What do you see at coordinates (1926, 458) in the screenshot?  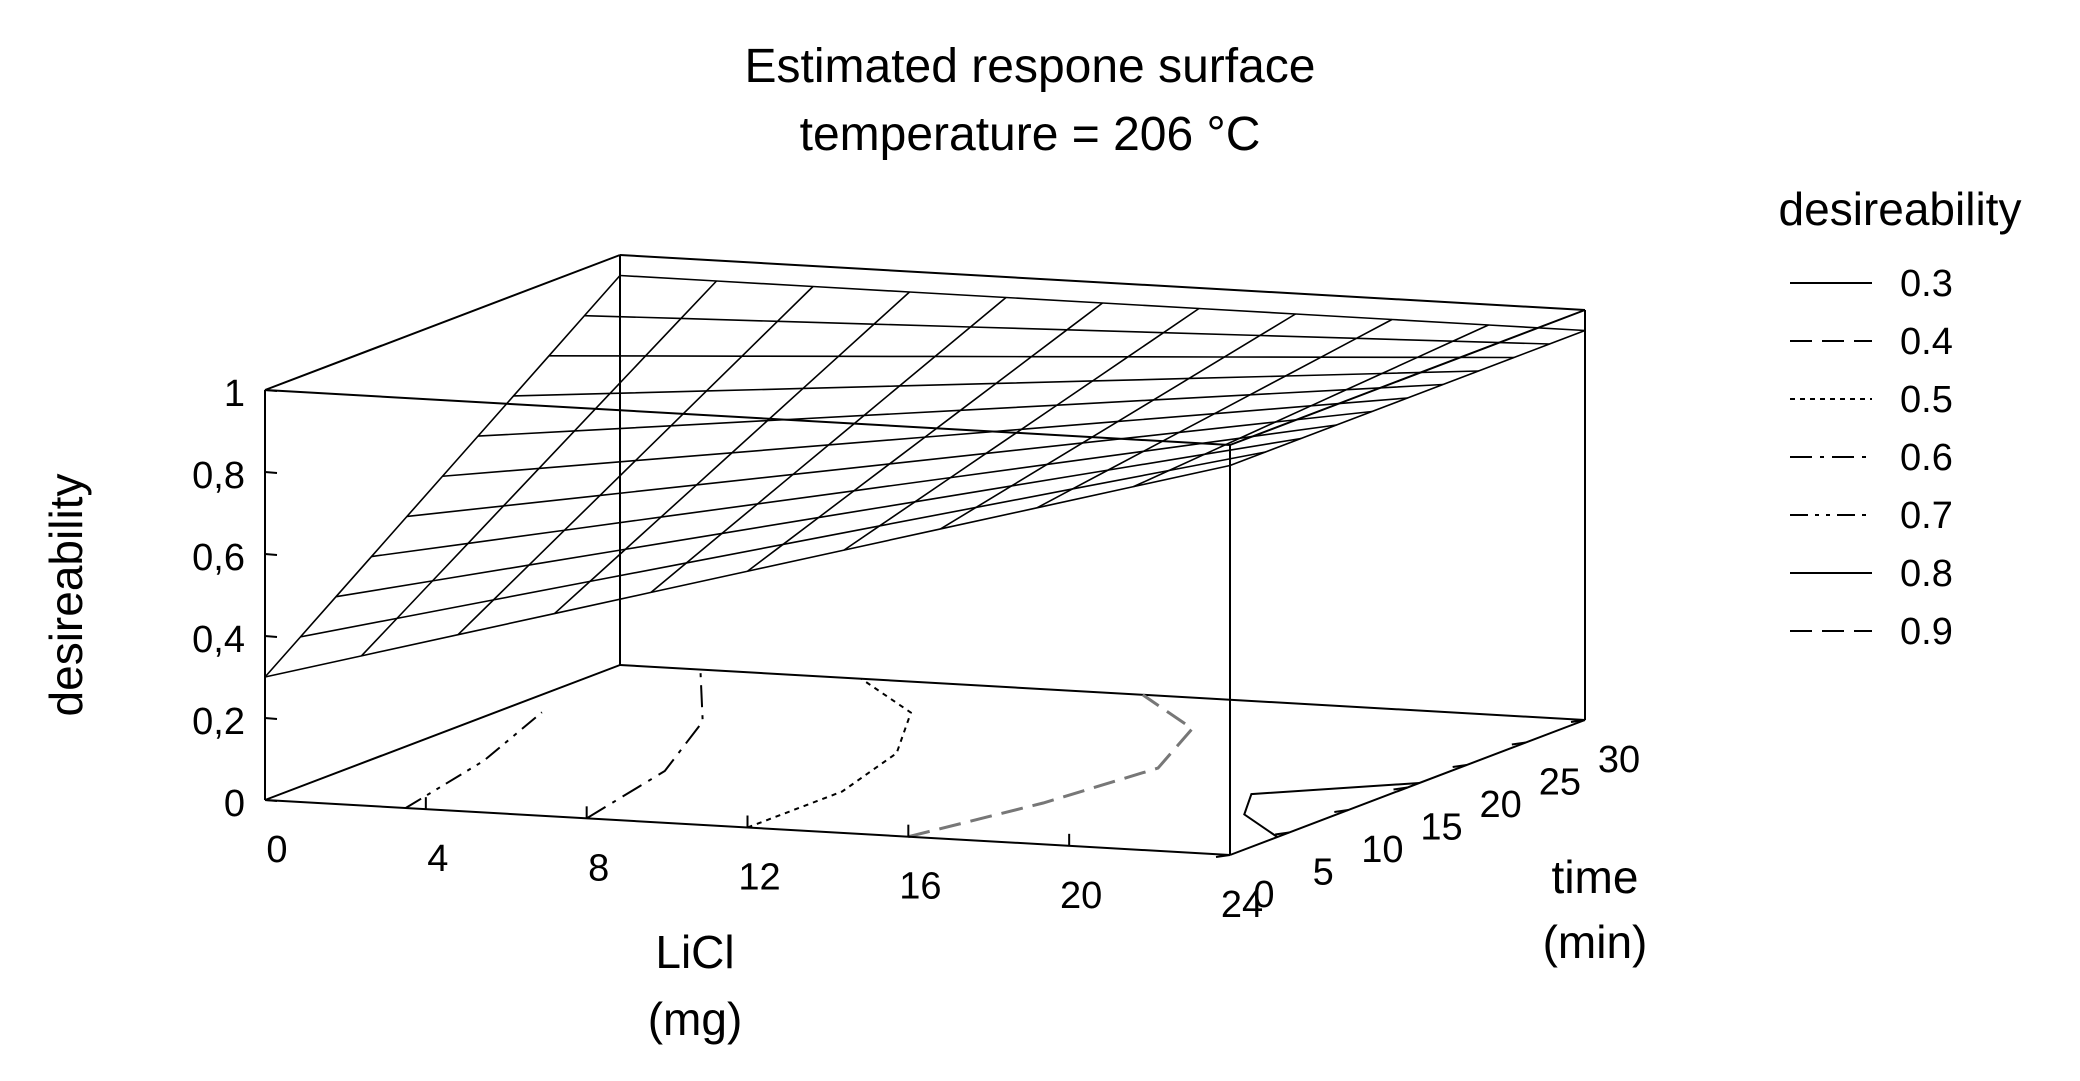 I see `legend-label-0.6: 0.6` at bounding box center [1926, 458].